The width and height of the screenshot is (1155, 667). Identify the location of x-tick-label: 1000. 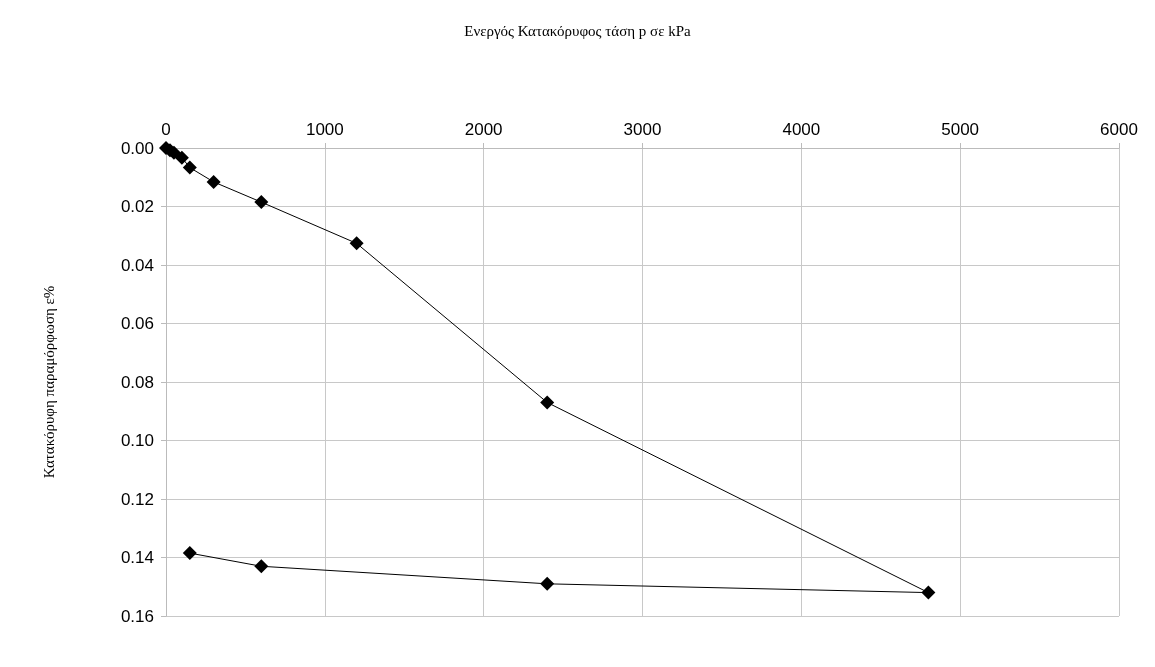
(324, 129).